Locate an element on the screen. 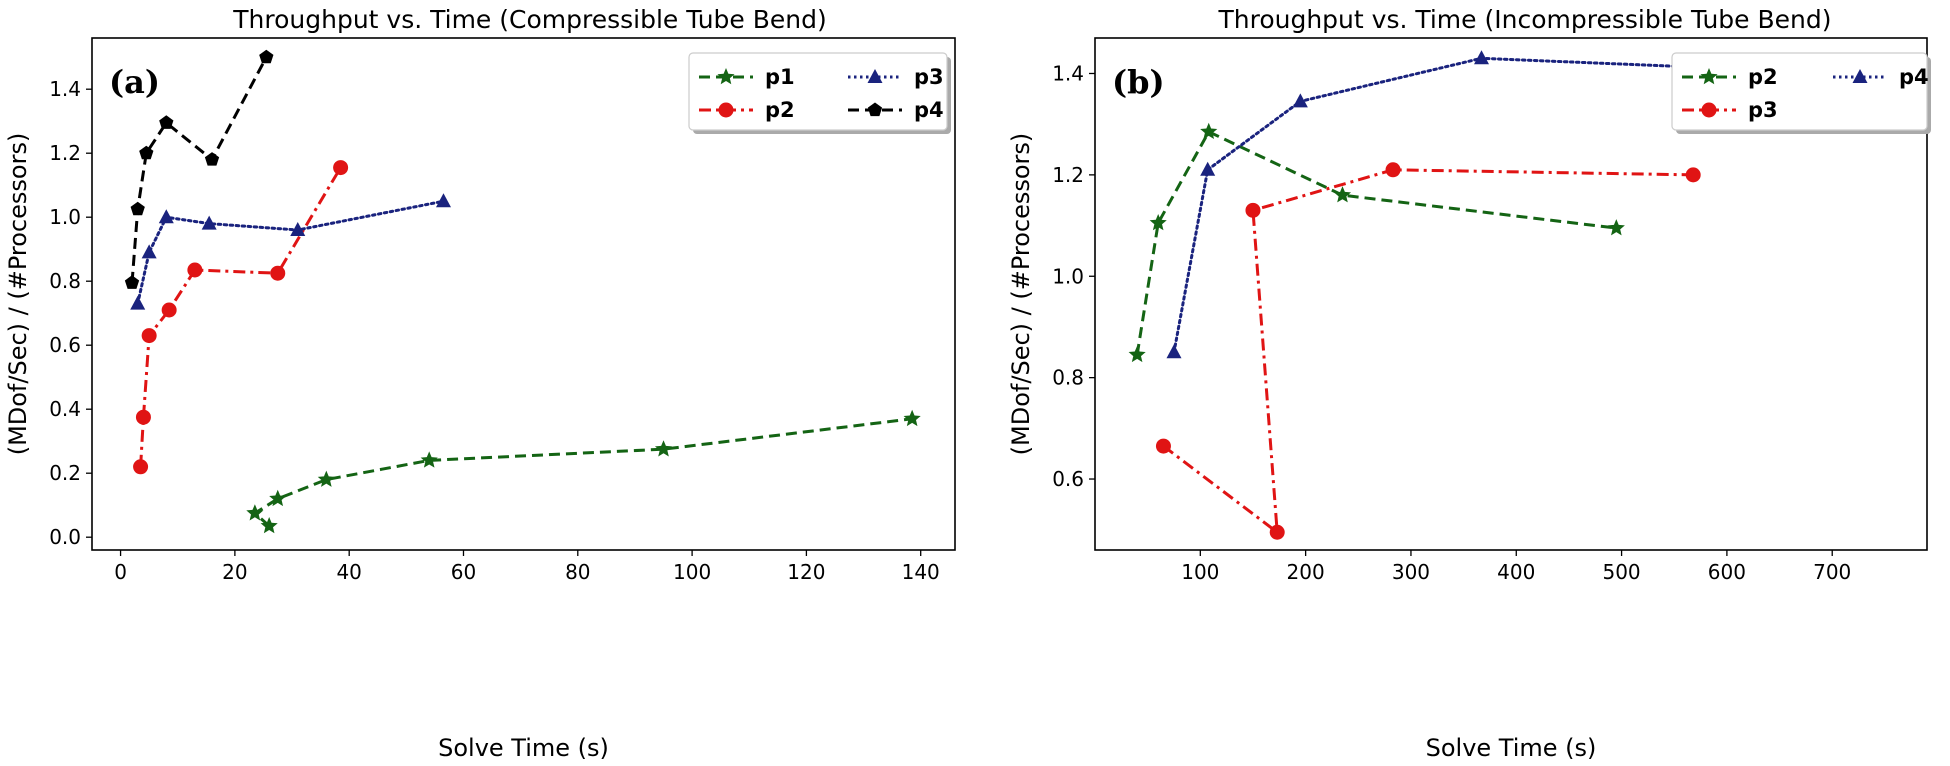 The image size is (1950, 766). legend: p2 p3 p4 is located at coordinates (1801, 93).